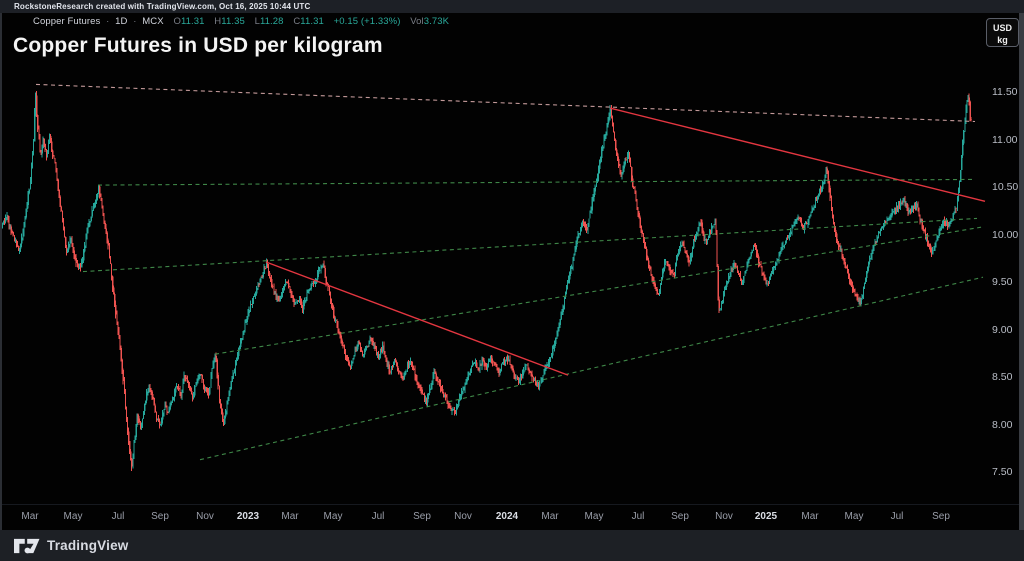 This screenshot has width=1024, height=561. I want to click on footer-bar: TradingView, so click(512, 545).